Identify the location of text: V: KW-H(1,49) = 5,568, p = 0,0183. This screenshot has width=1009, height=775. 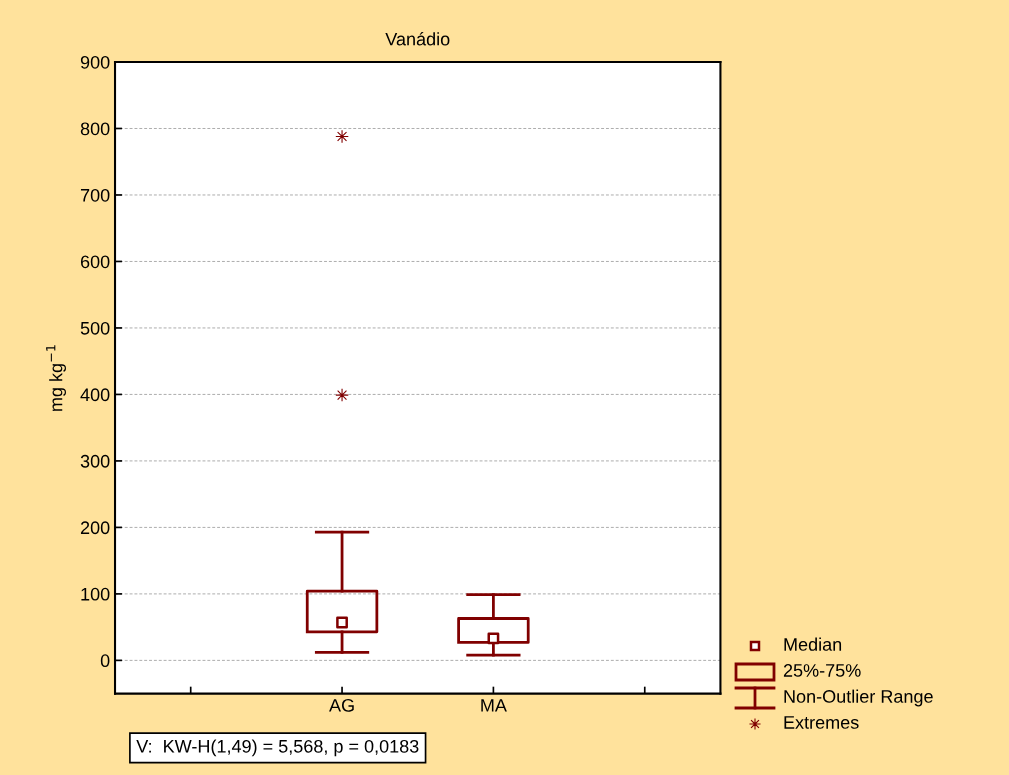
(277, 748).